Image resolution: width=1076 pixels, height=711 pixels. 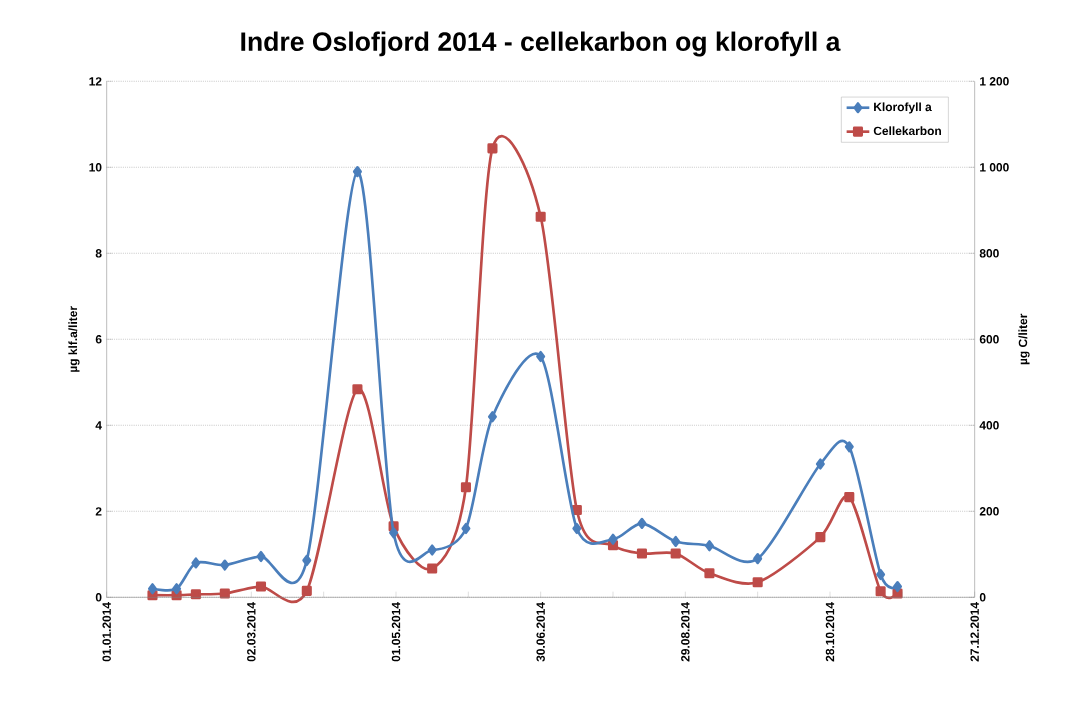 I want to click on y-tick-label: 6, so click(x=98, y=339).